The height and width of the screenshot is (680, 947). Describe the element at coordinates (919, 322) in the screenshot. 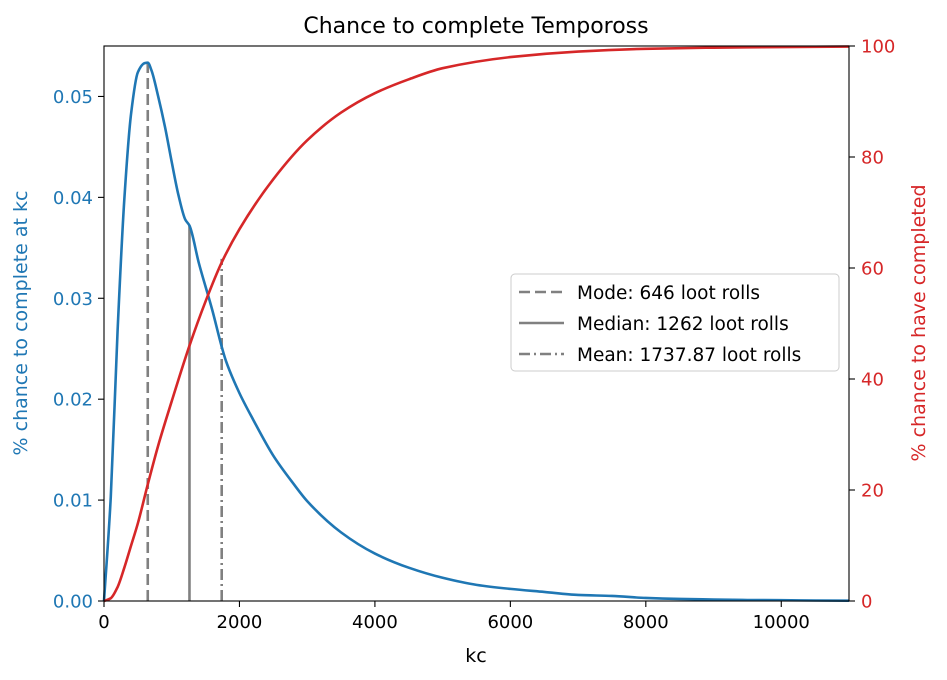

I see `y-right-axis-title: % chance to have completed` at that location.